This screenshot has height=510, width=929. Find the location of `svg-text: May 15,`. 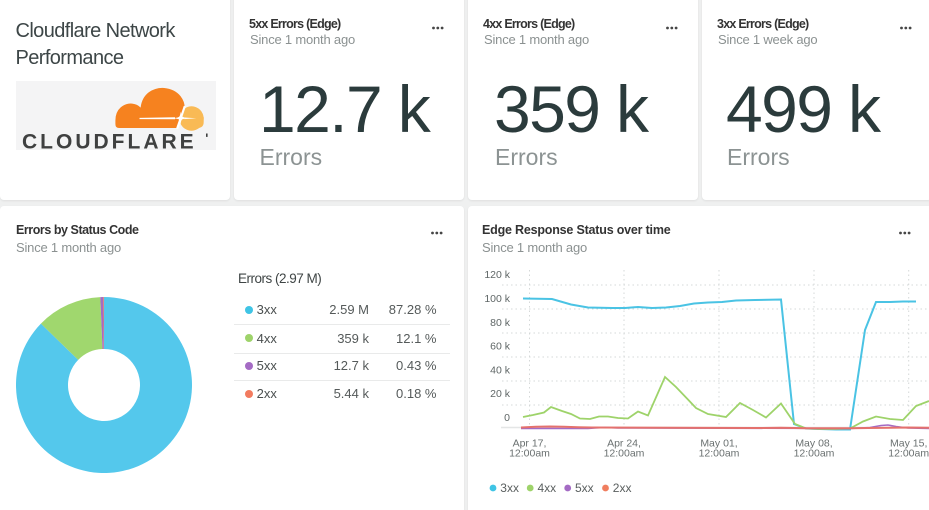

svg-text: May 15, is located at coordinates (908, 444).